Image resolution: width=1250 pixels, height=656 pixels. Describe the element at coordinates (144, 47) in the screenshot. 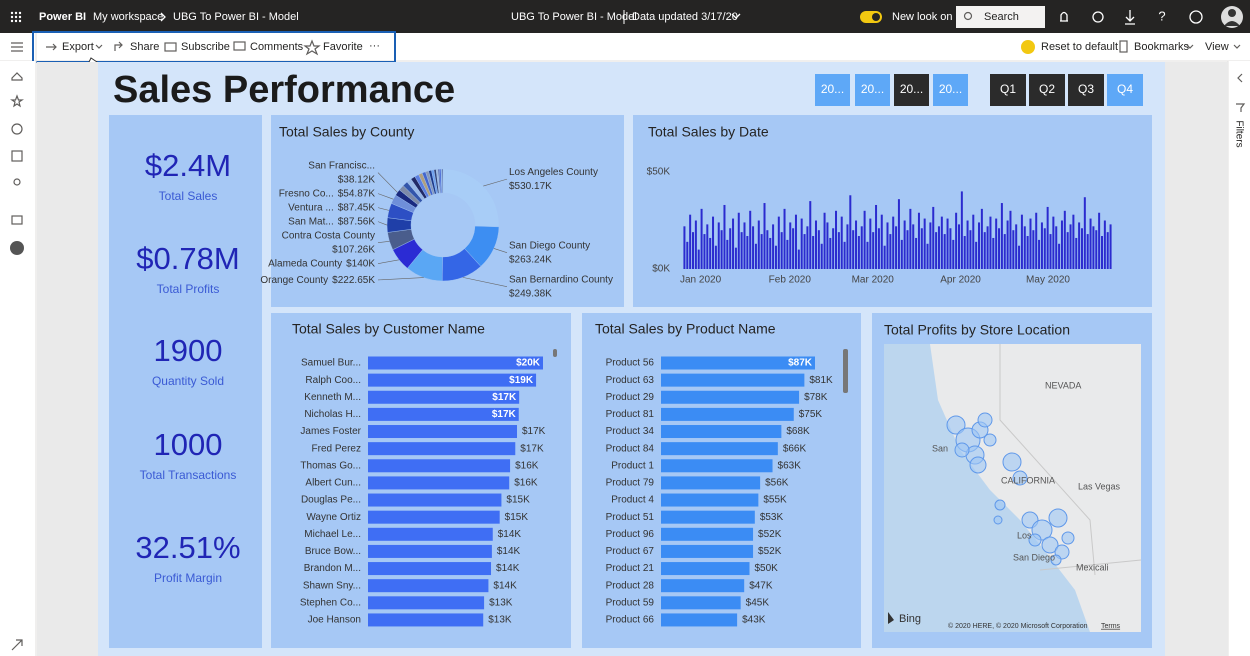

I see `share-button: Share` at that location.